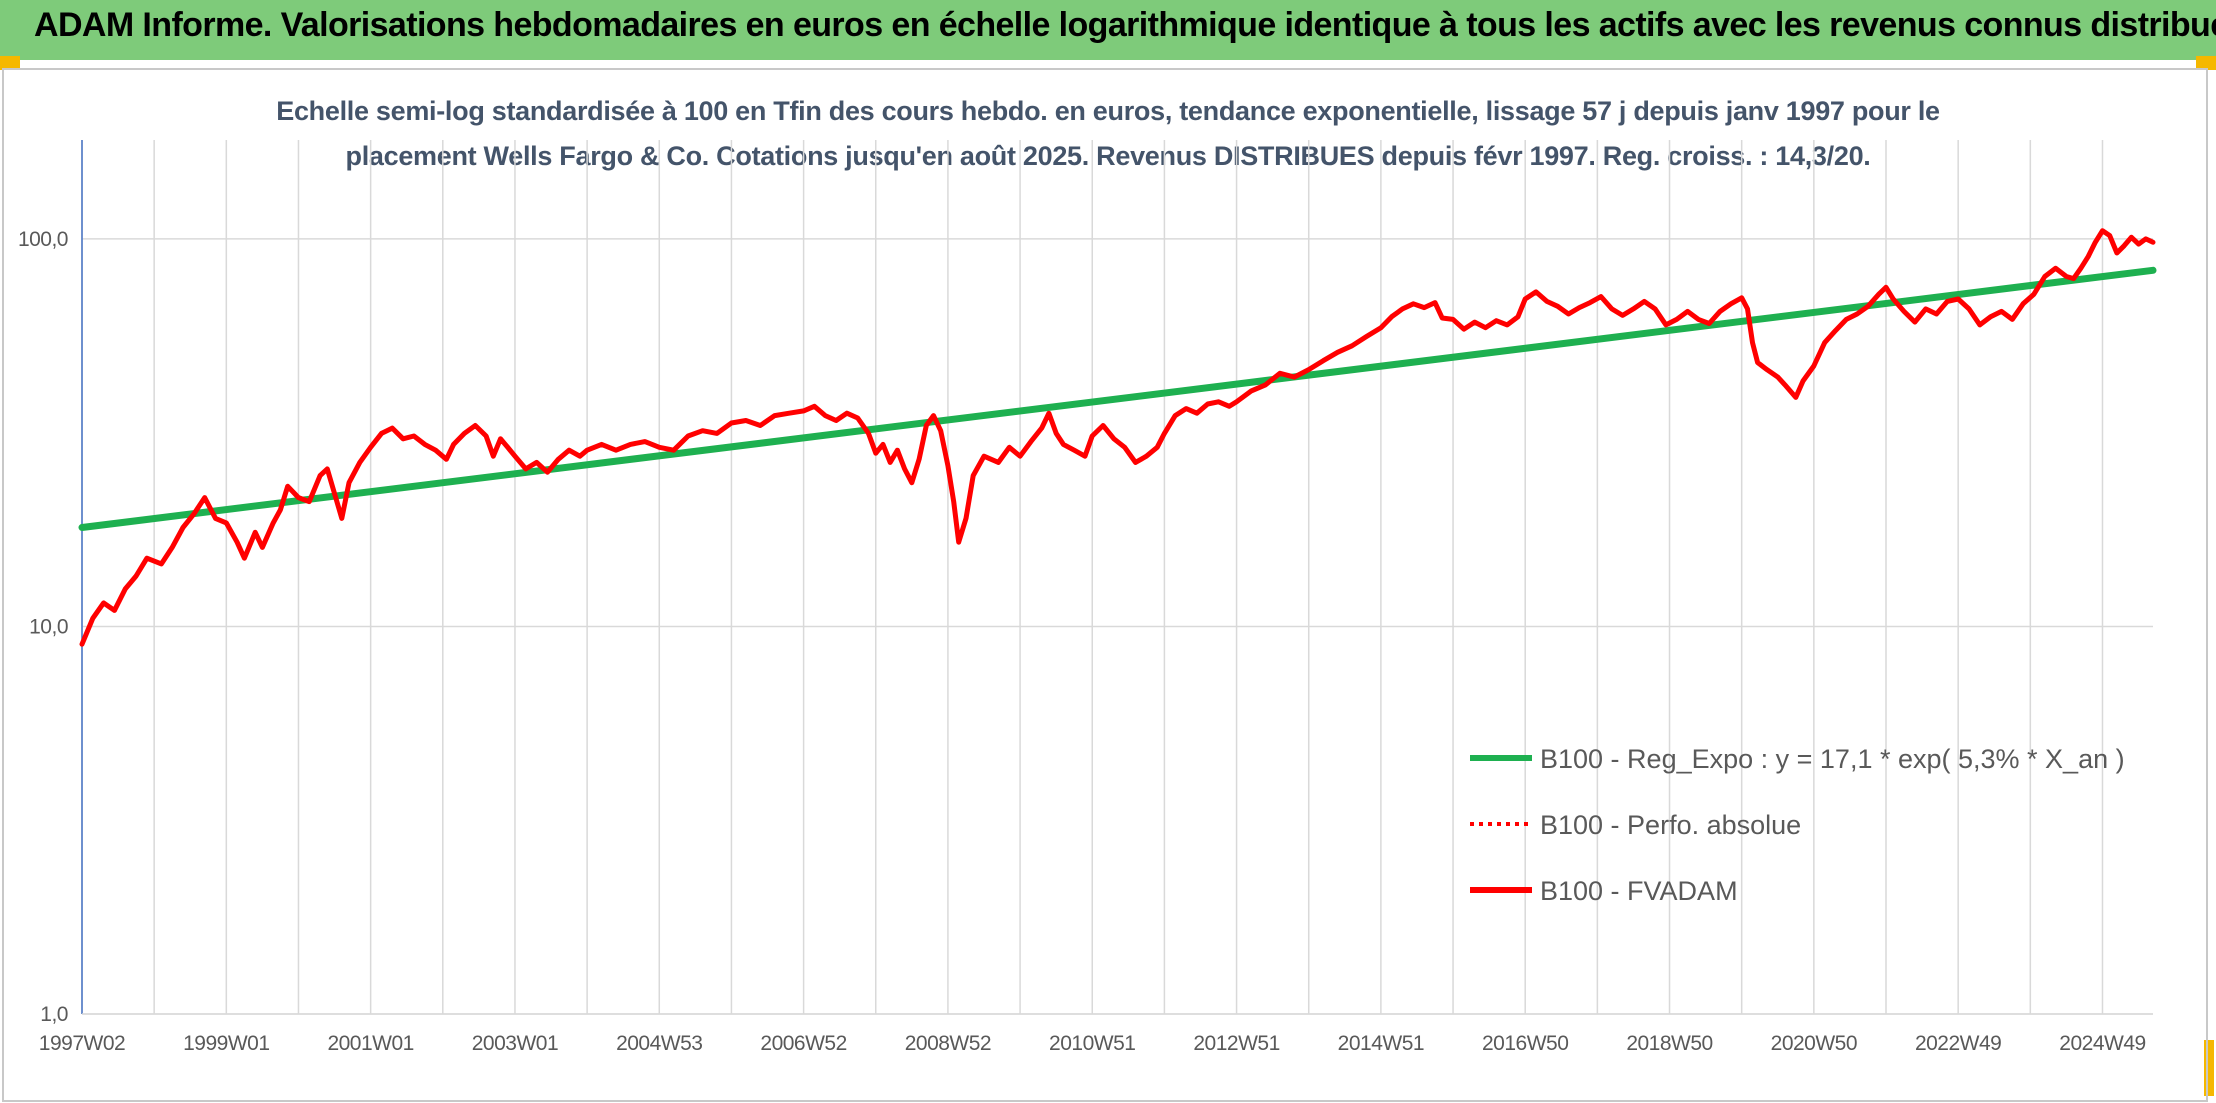 This screenshot has height=1103, width=2216. What do you see at coordinates (1381, 1043) in the screenshot?
I see `x-tick-label: 2014W51` at bounding box center [1381, 1043].